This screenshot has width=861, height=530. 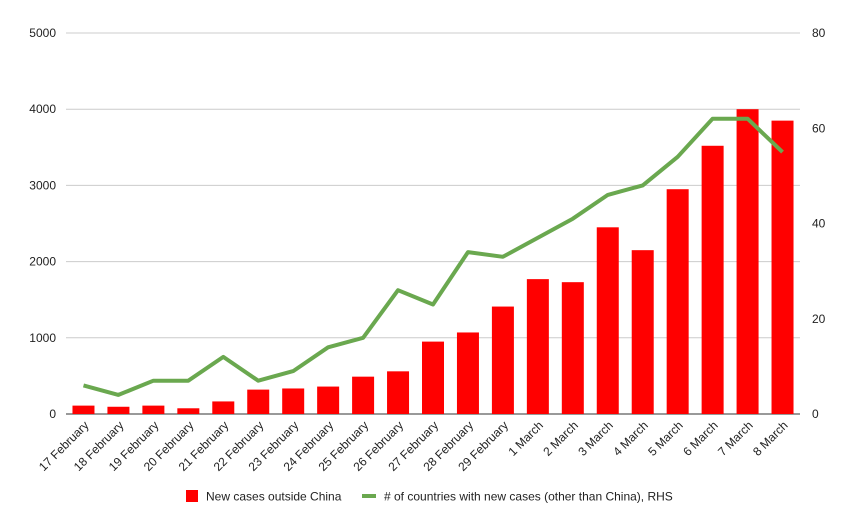 I want to click on left-tick-label: 0, so click(x=52, y=414).